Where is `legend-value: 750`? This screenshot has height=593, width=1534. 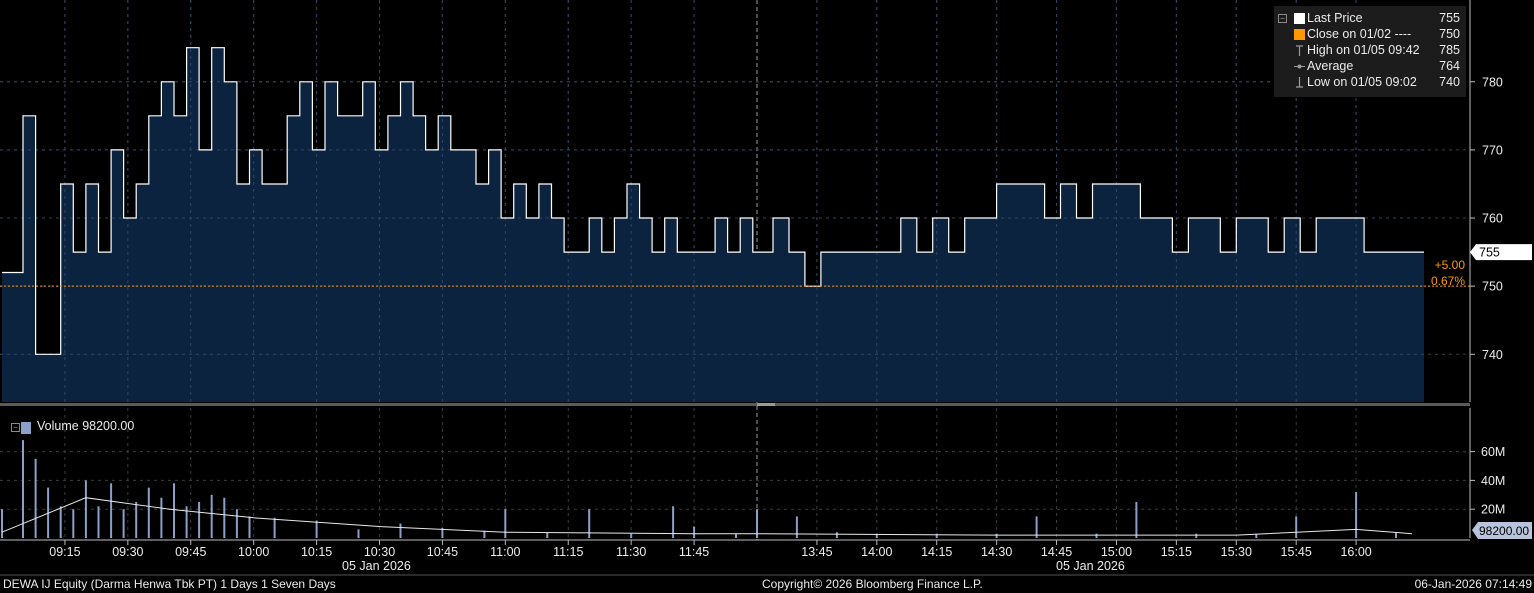 legend-value: 750 is located at coordinates (1449, 34).